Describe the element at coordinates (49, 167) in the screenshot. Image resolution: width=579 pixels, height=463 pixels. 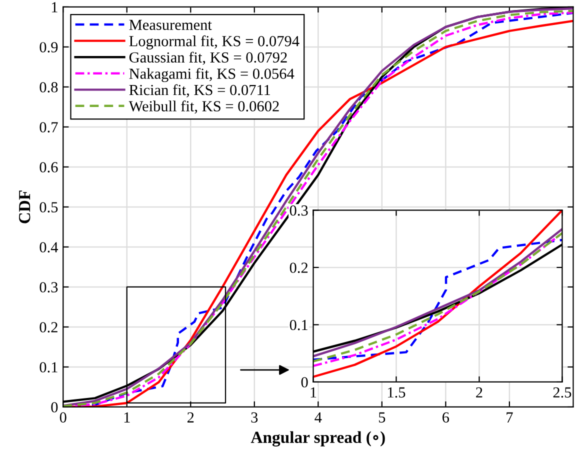
I see `y-tick-label: 0.6` at that location.